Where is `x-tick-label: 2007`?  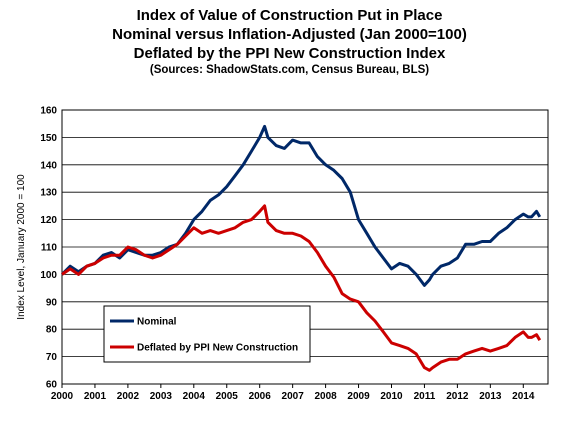
x-tick-label: 2007 is located at coordinates (293, 396).